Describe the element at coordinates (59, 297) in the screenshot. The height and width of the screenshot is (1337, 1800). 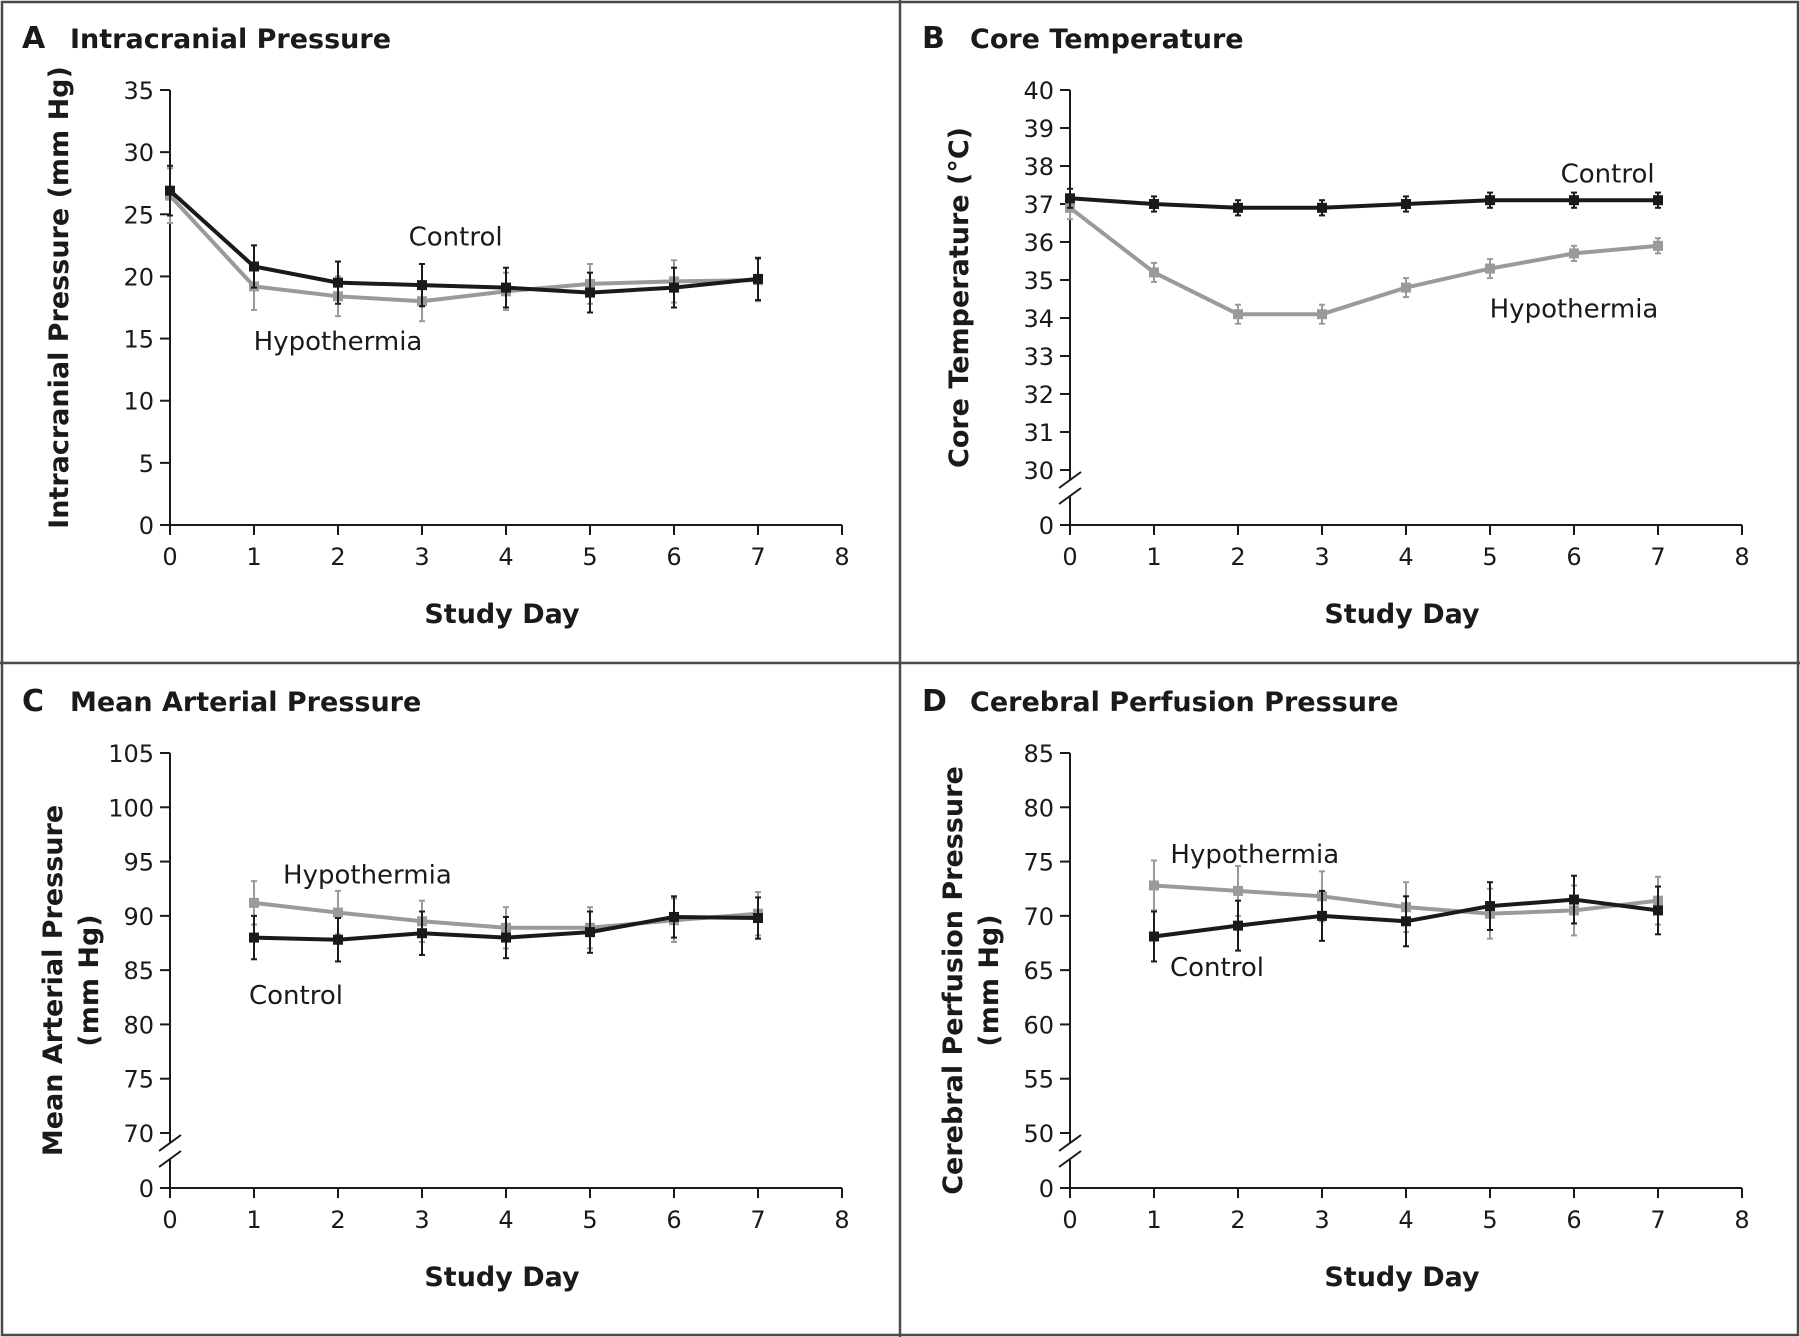
I see `y-axis-title: Intracranial Pressure (mm Hg)` at that location.